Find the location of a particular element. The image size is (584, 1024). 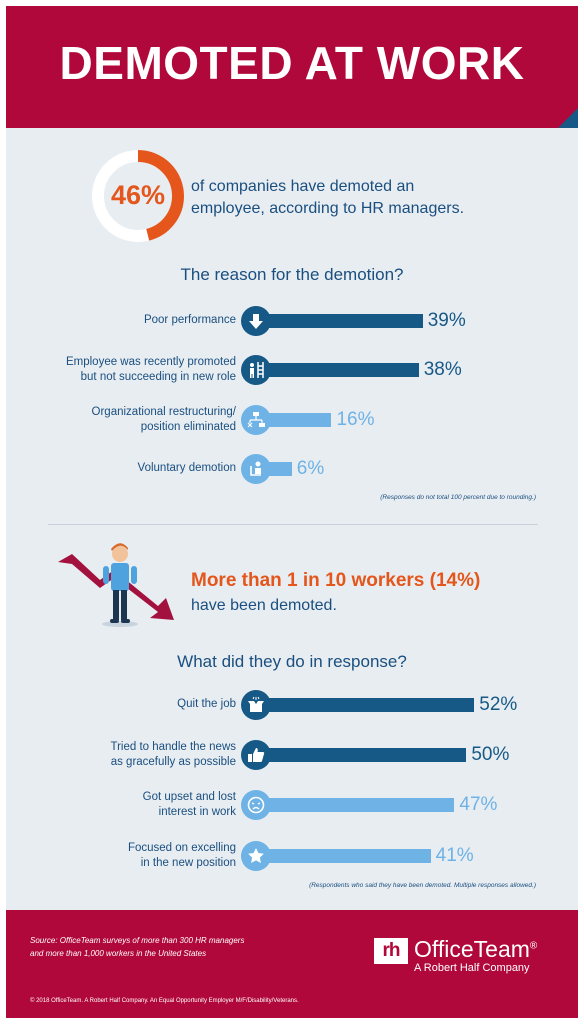

box-icon is located at coordinates (256, 705).